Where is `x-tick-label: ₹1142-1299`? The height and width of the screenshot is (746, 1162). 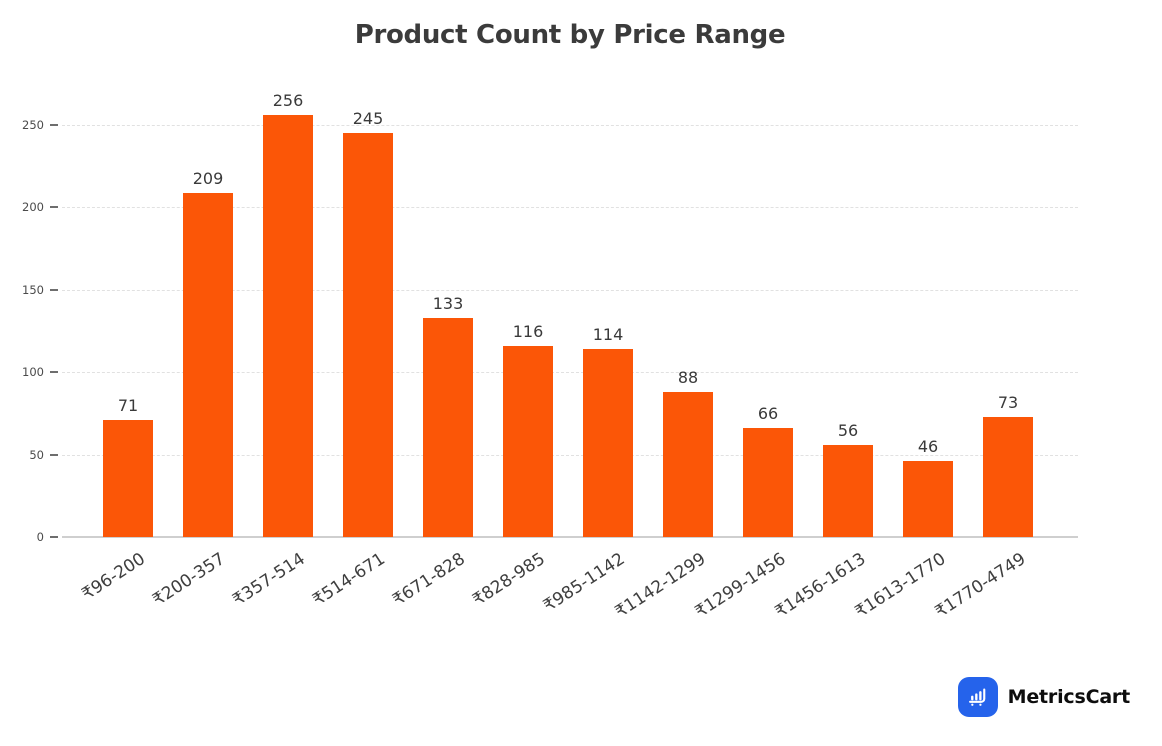 x-tick-label: ₹1142-1299 is located at coordinates (660, 586).